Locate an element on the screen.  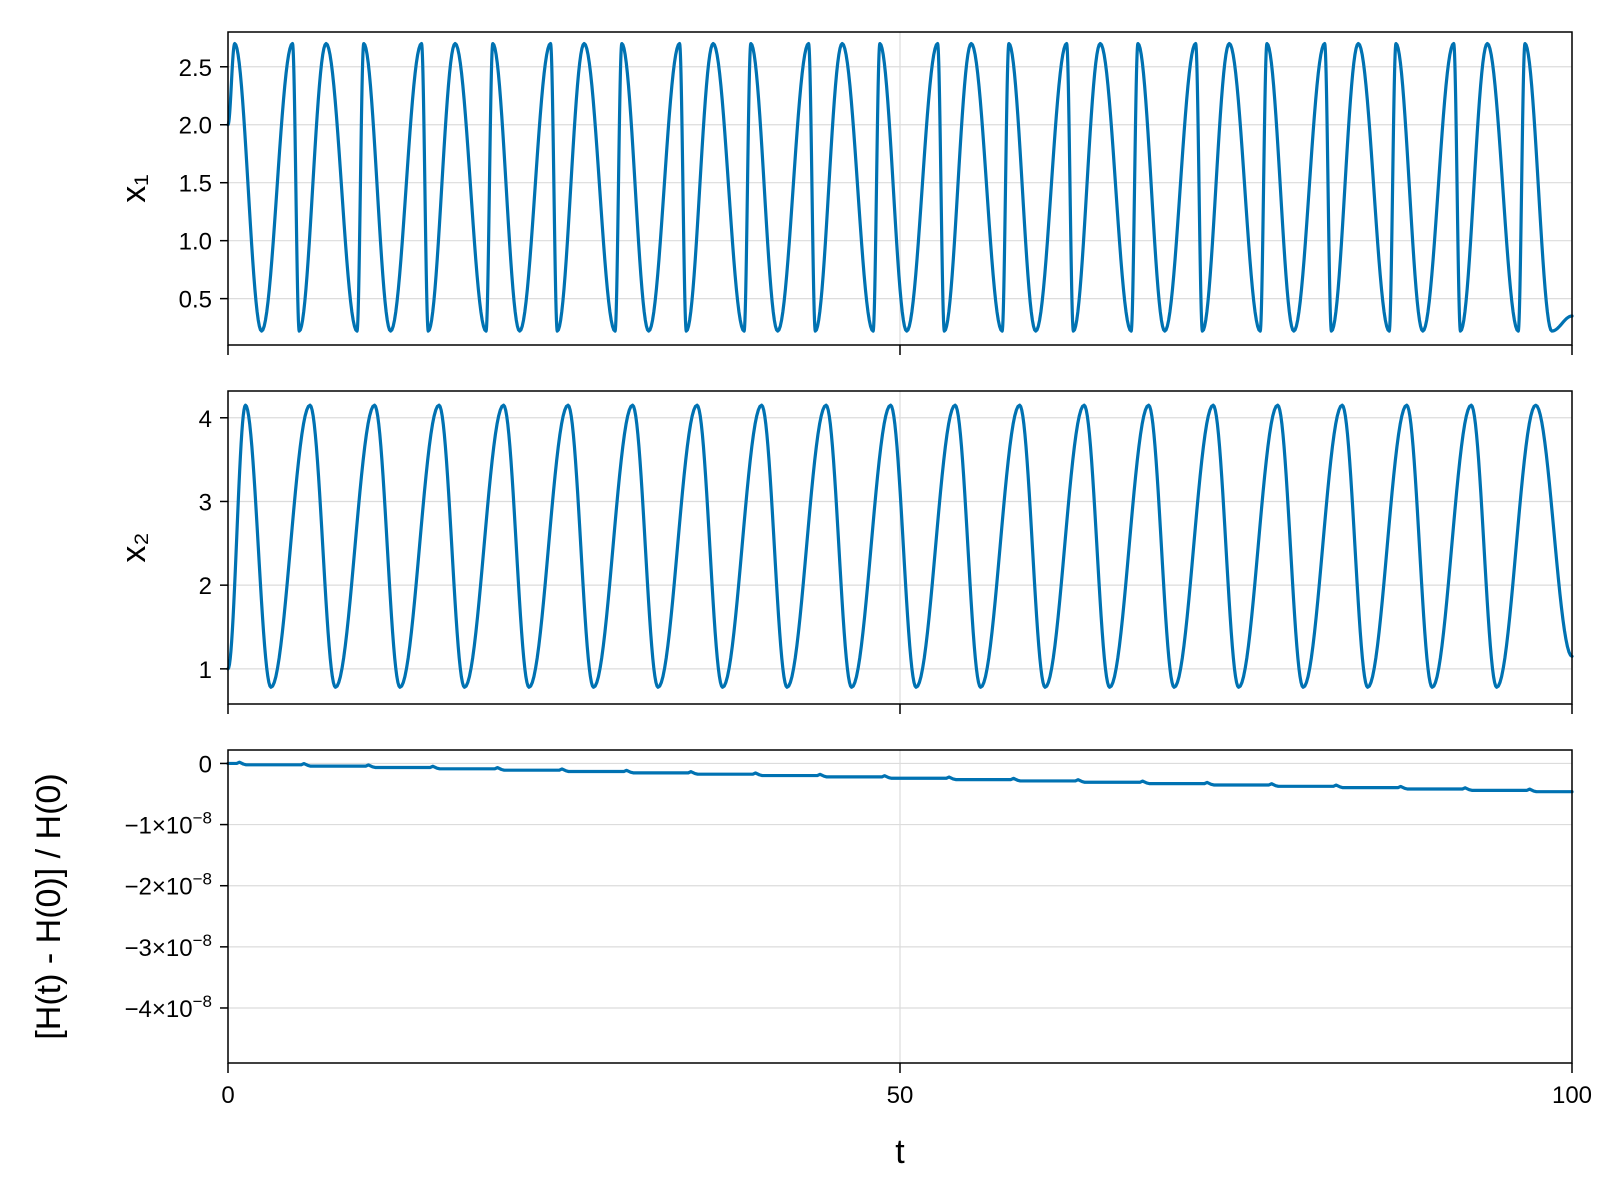
y-tick-label: 1 is located at coordinates (205, 670).